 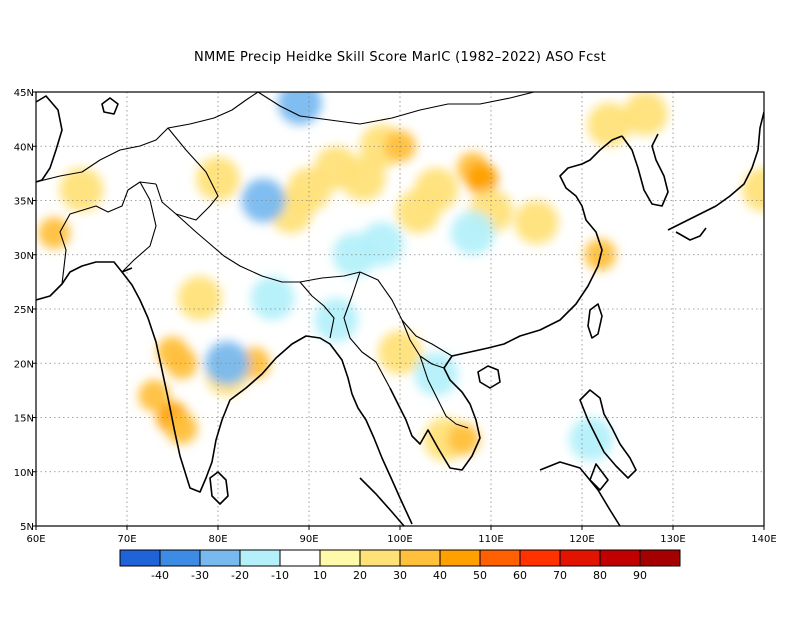 I want to click on border-central-asia, so click(x=147, y=137).